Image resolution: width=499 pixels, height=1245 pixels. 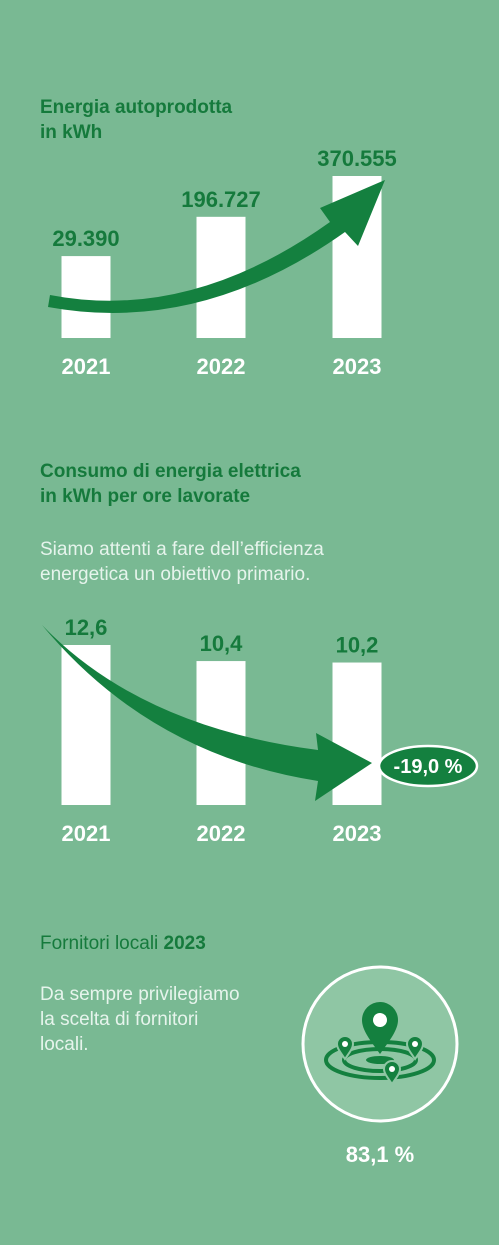 I want to click on reduction-badge-text: -19,0 %, so click(x=428, y=767).